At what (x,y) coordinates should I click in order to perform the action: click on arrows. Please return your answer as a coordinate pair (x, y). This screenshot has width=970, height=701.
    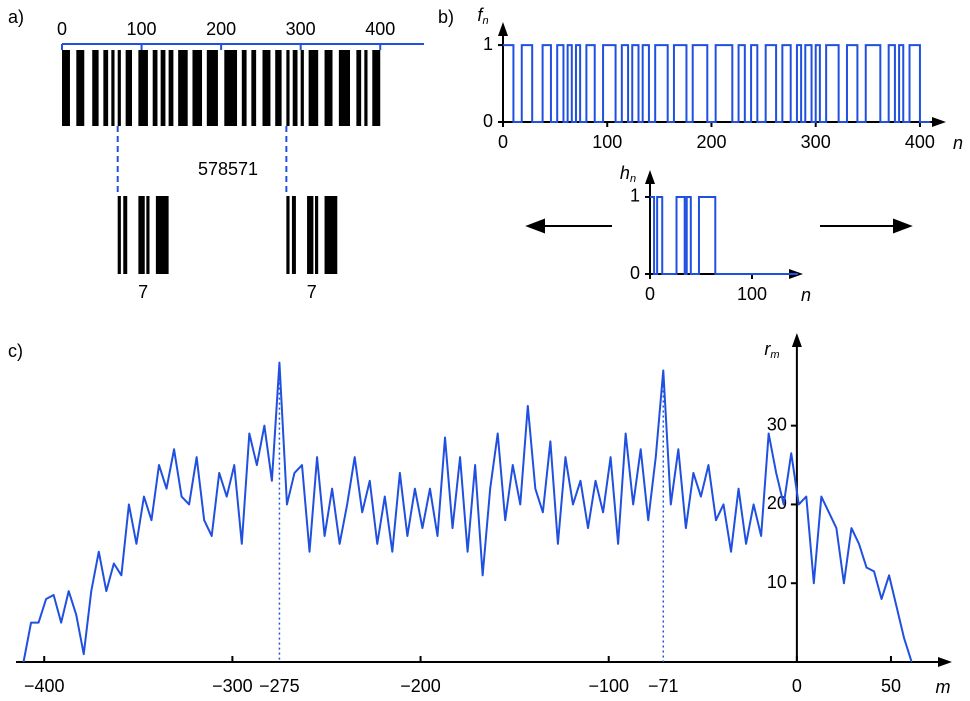
    Looking at the image, I should click on (719, 226).